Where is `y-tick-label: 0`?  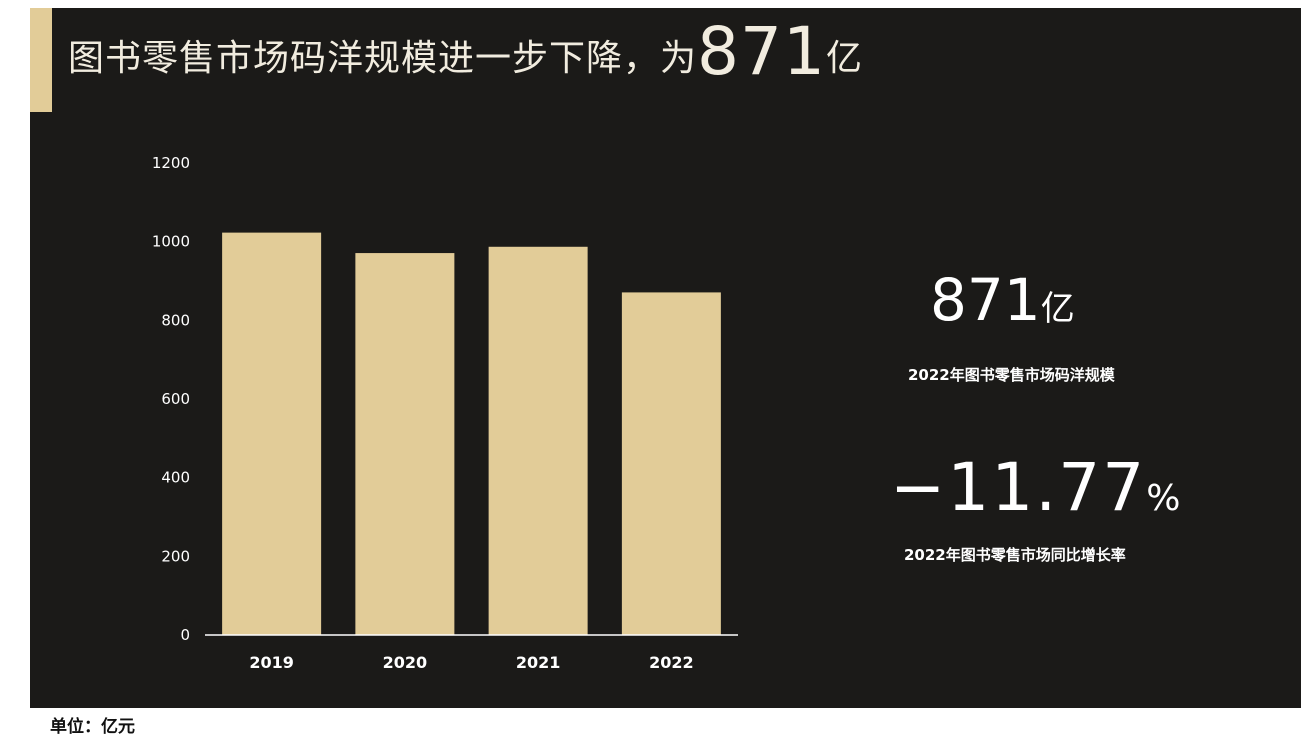
y-tick-label: 0 is located at coordinates (185, 635).